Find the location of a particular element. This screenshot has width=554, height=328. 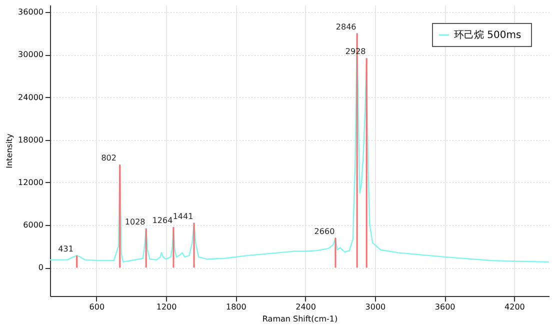

y-tick-label: 12000 is located at coordinates (31, 182).